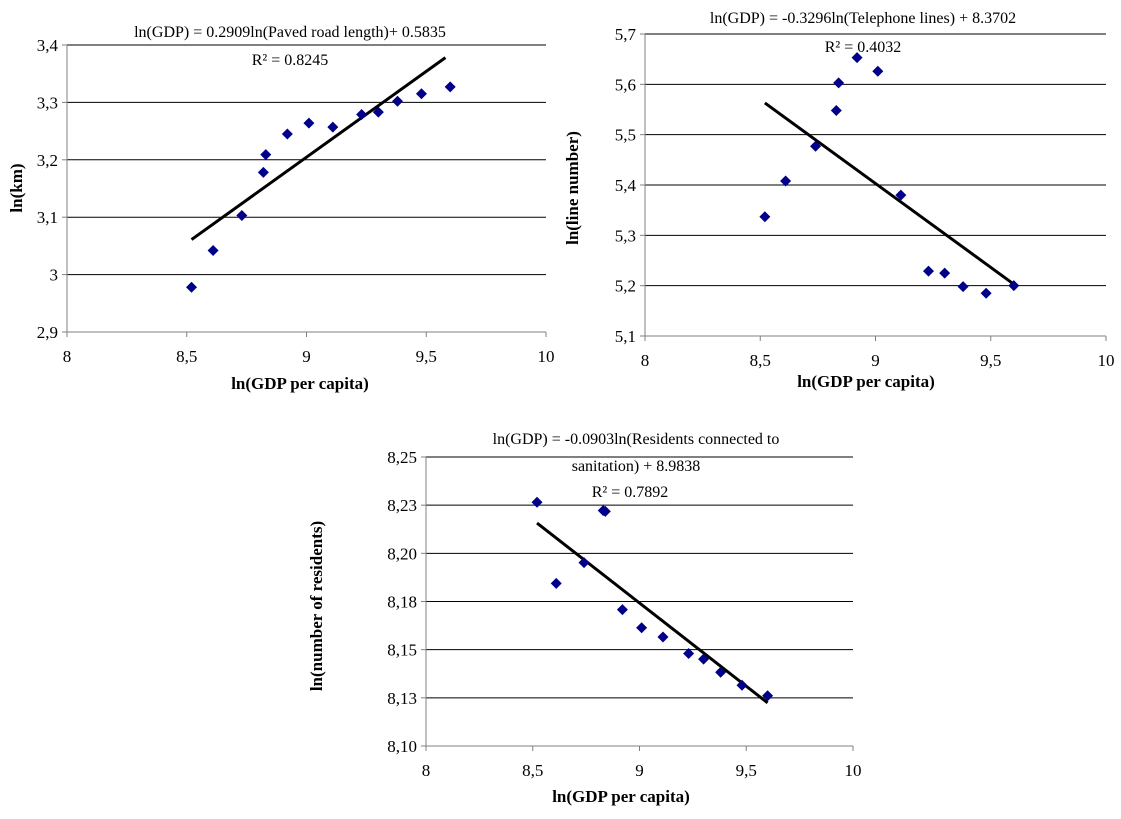 The image size is (1121, 819). Describe the element at coordinates (47, 217) in the screenshot. I see `y-tick-label: 3,1` at that location.